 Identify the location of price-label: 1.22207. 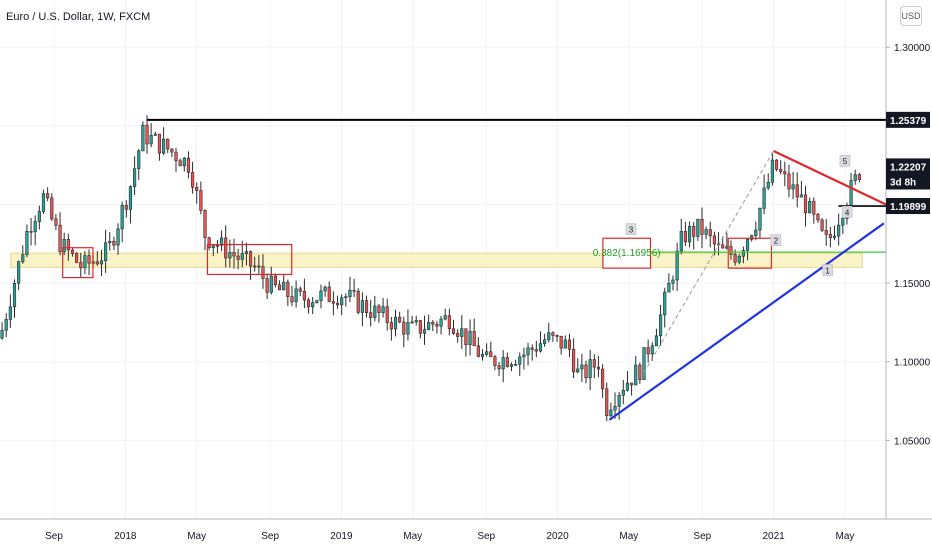
(908, 167).